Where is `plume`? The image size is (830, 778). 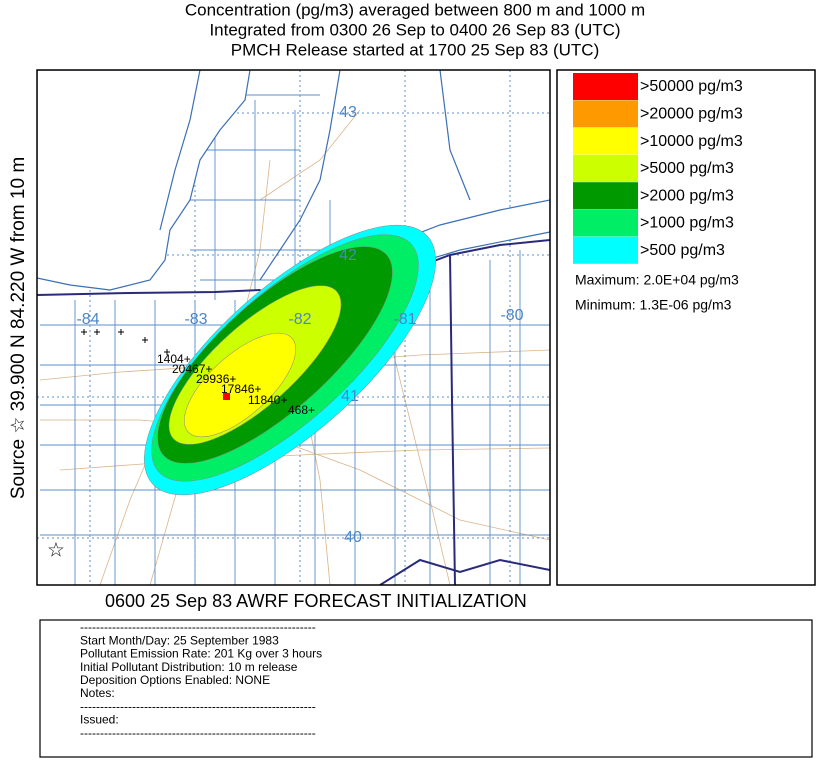 plume is located at coordinates (290, 360).